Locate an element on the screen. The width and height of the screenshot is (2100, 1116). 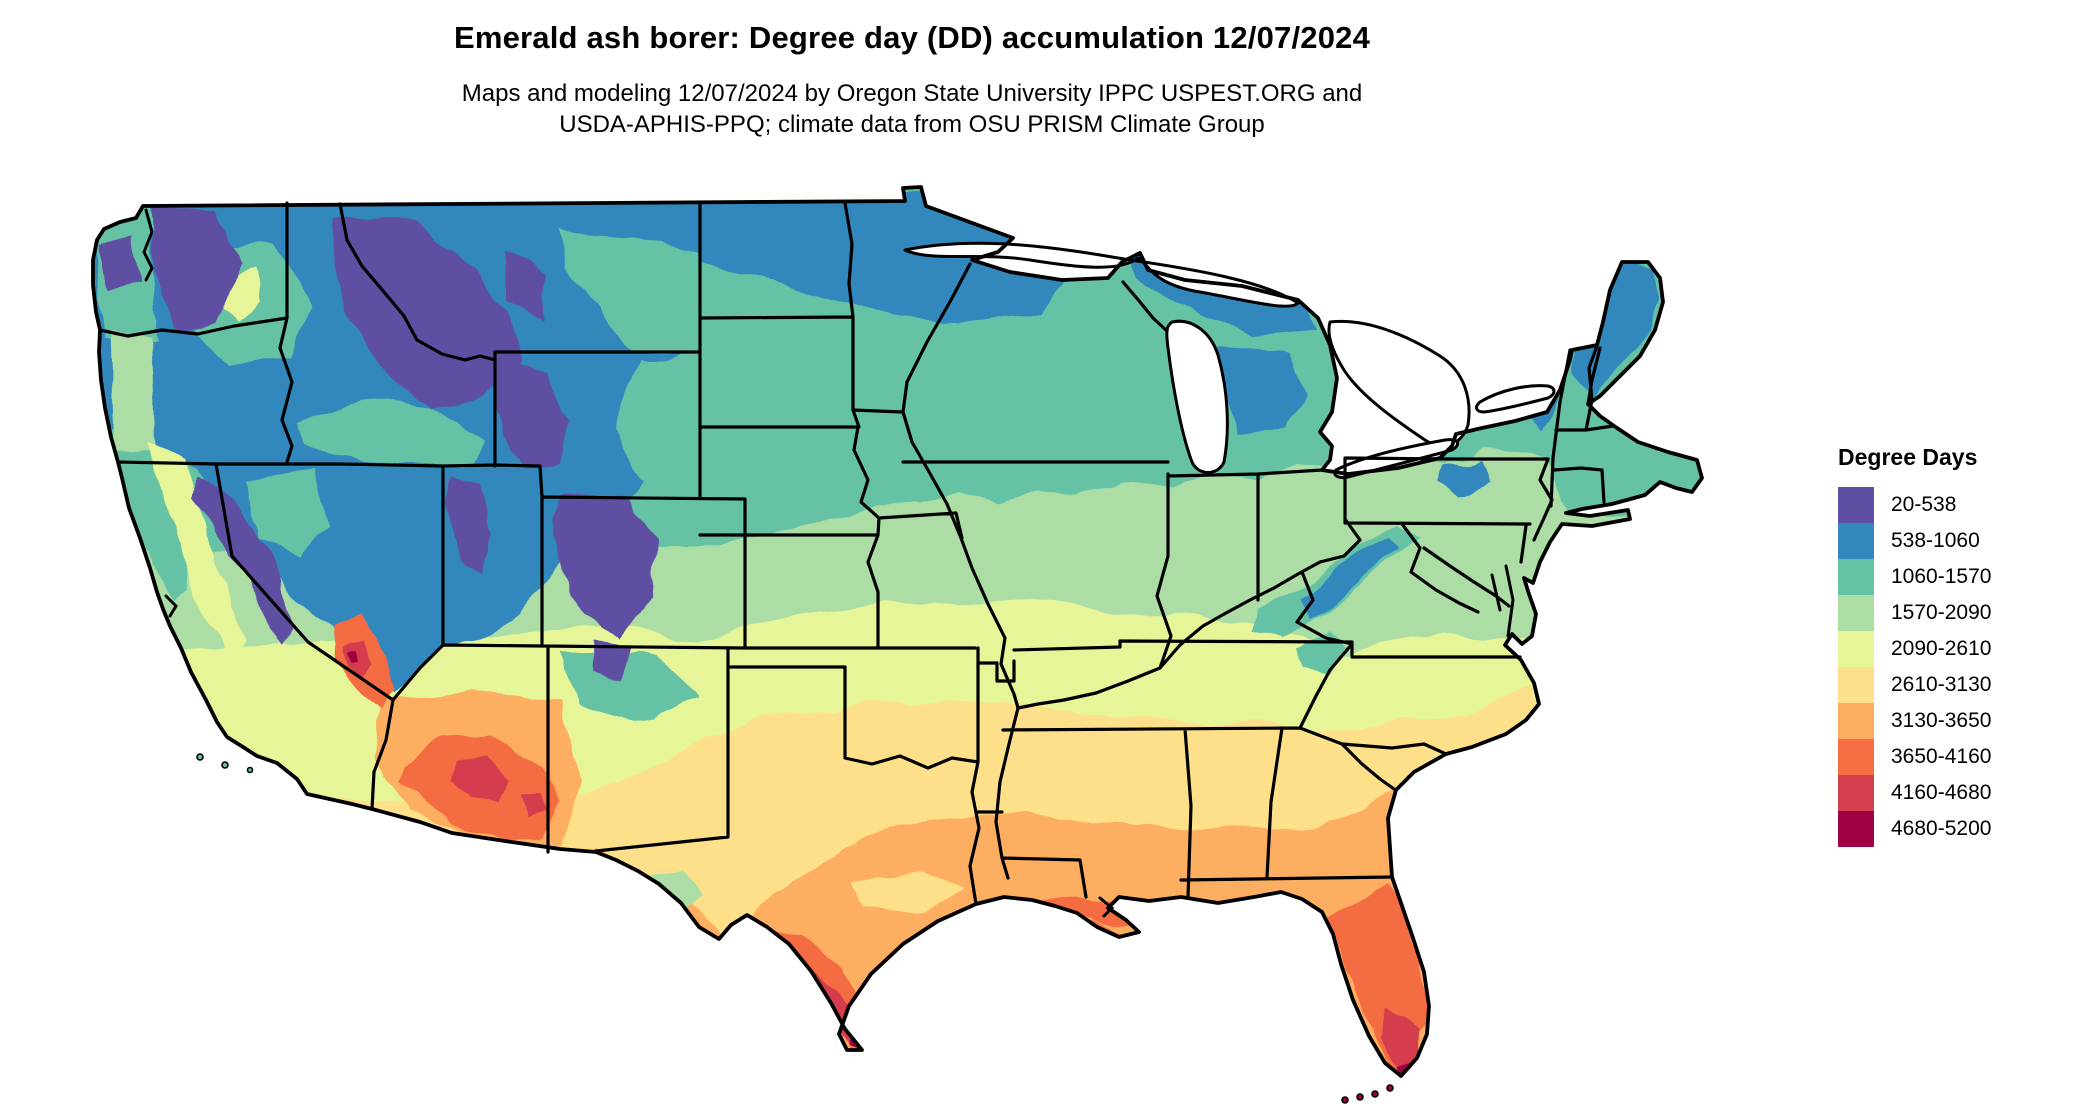
puget-sound is located at coordinates (148, 245).